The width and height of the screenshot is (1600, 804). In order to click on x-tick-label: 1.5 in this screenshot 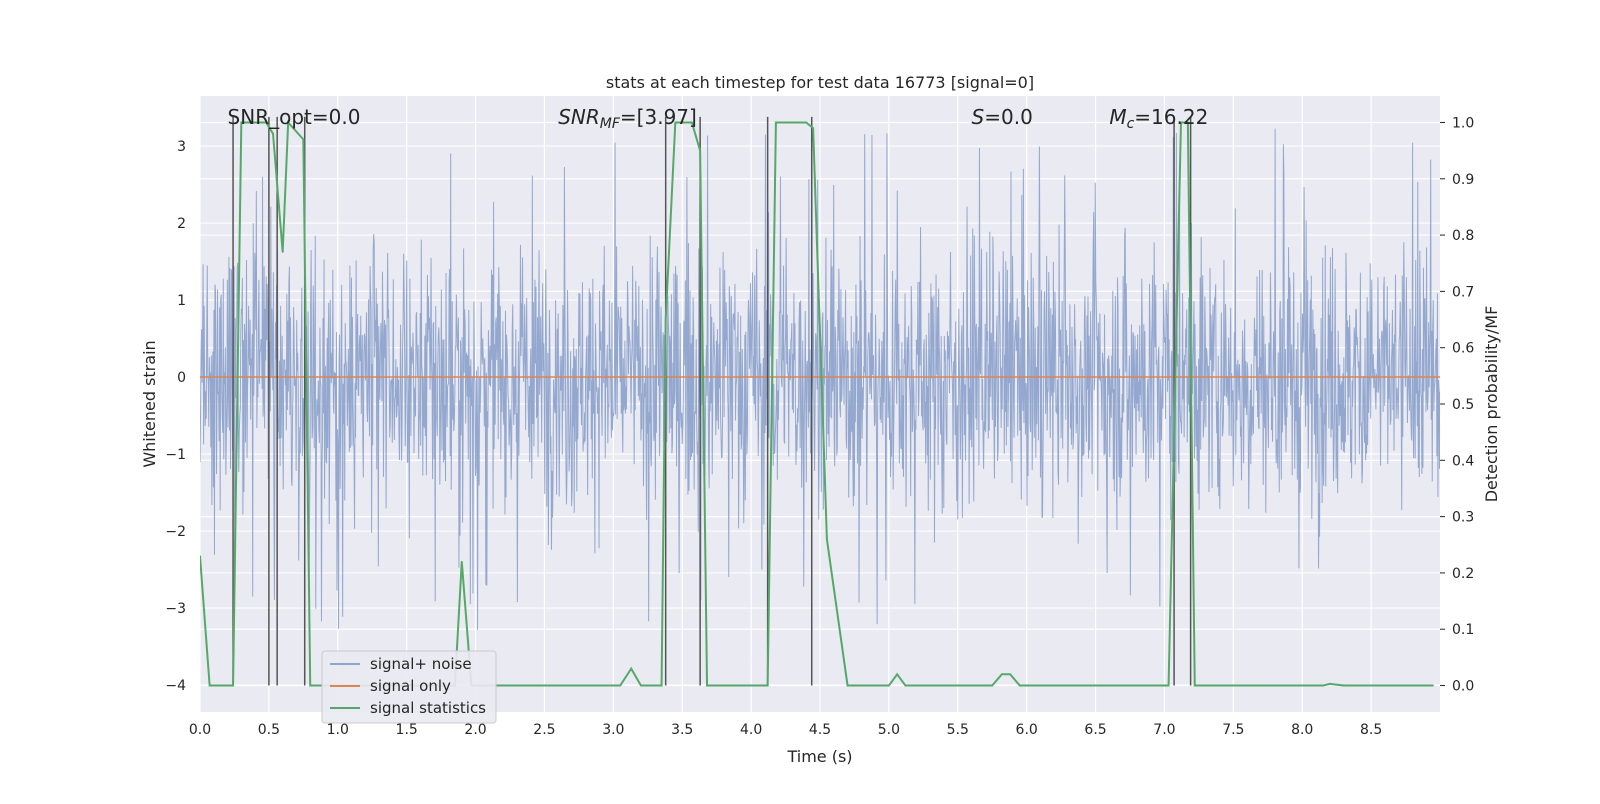, I will do `click(407, 730)`.